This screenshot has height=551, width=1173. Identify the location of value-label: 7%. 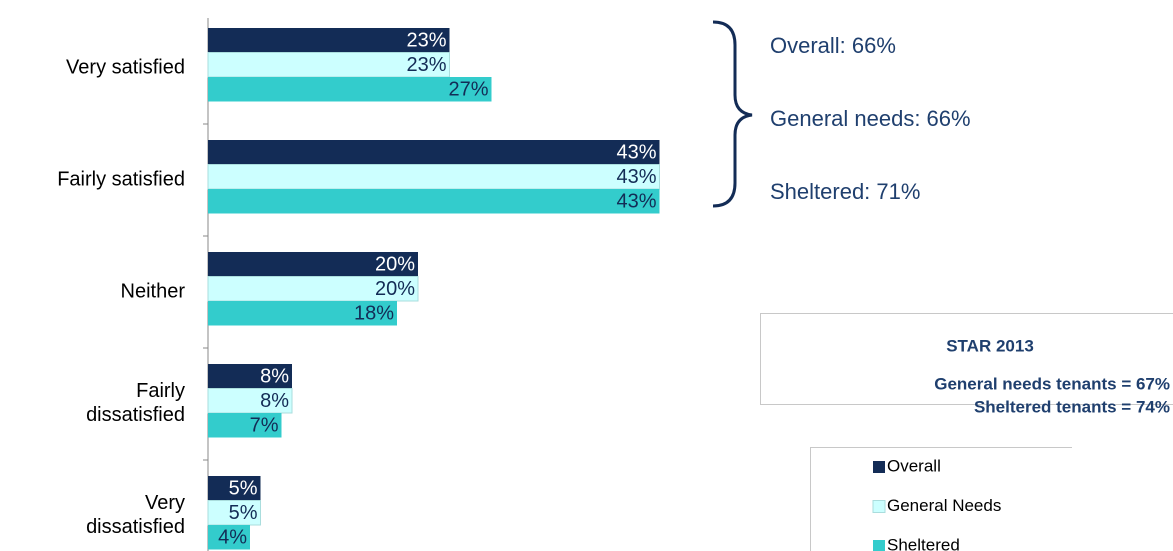
(264, 426).